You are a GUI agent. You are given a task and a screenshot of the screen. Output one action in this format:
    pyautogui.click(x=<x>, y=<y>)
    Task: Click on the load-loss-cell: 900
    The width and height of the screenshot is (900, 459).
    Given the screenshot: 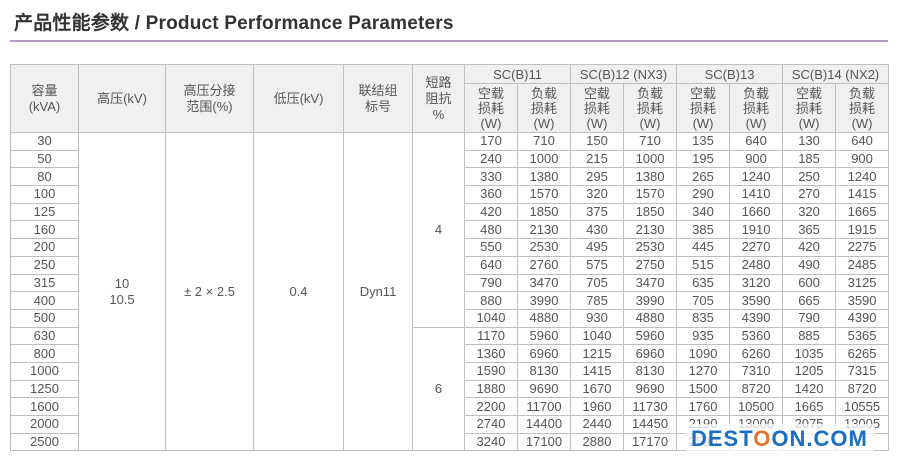 What is the action you would take?
    pyautogui.click(x=756, y=159)
    